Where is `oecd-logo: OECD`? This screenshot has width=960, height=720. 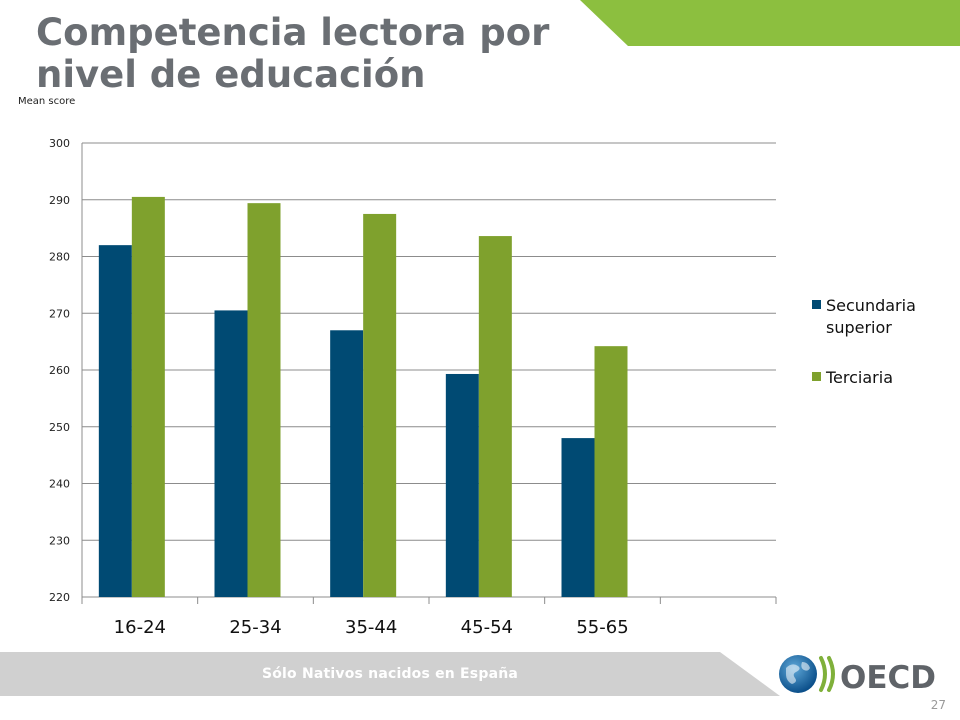 oecd-logo: OECD is located at coordinates (857, 675).